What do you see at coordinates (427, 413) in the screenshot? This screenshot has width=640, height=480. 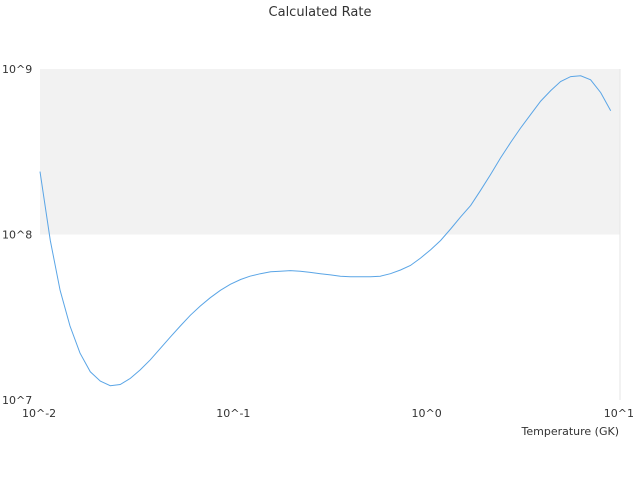 I see `x-tick-label: 10^0` at bounding box center [427, 413].